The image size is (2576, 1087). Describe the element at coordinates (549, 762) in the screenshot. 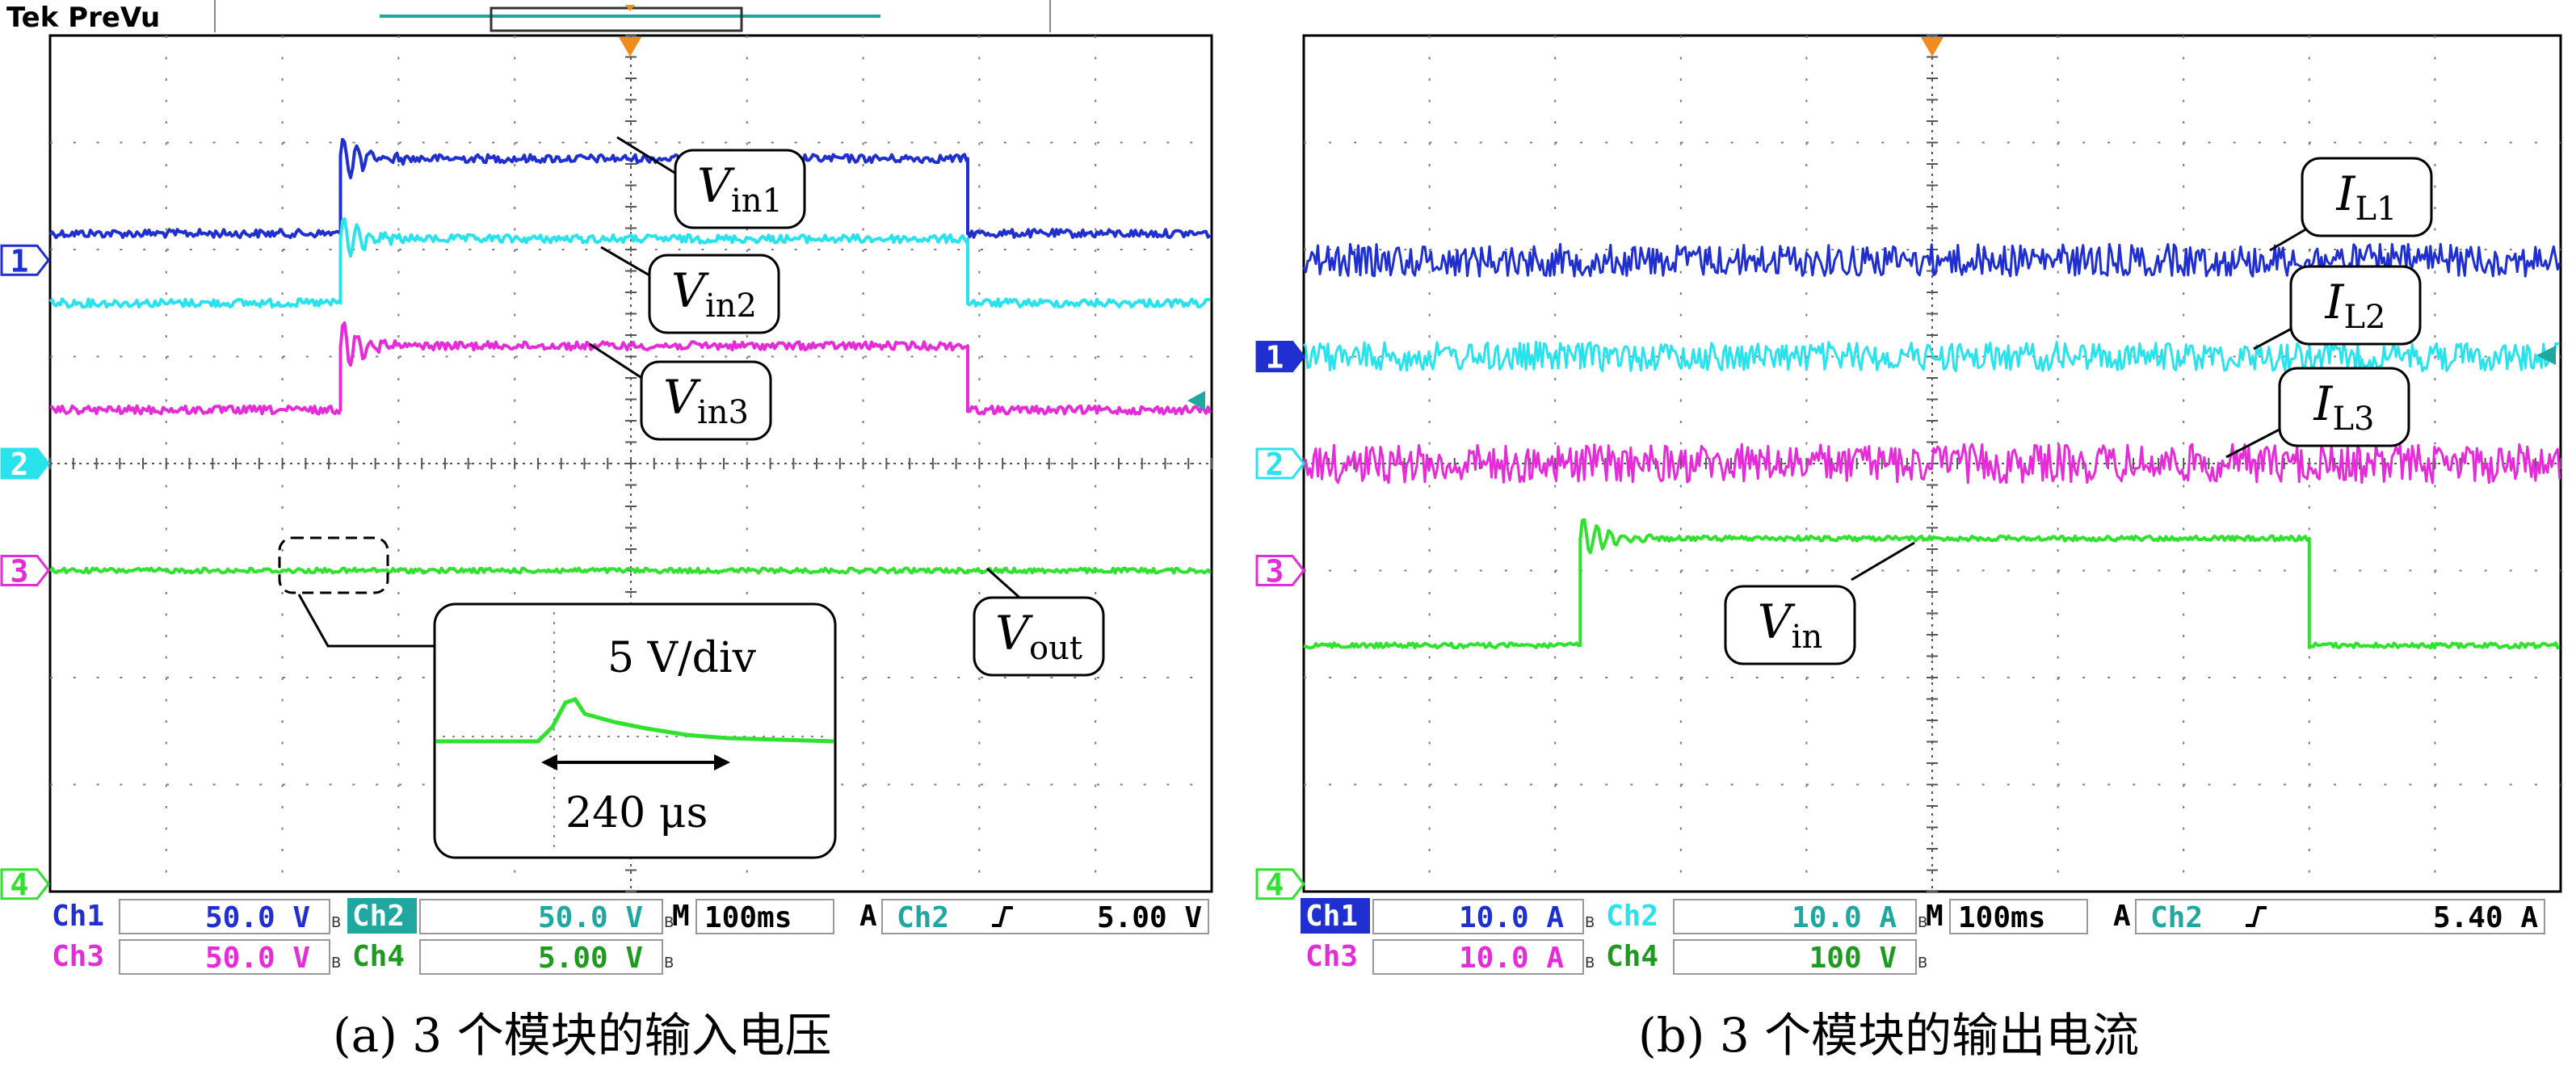

I see `panel-a-inset-arrow-left` at that location.